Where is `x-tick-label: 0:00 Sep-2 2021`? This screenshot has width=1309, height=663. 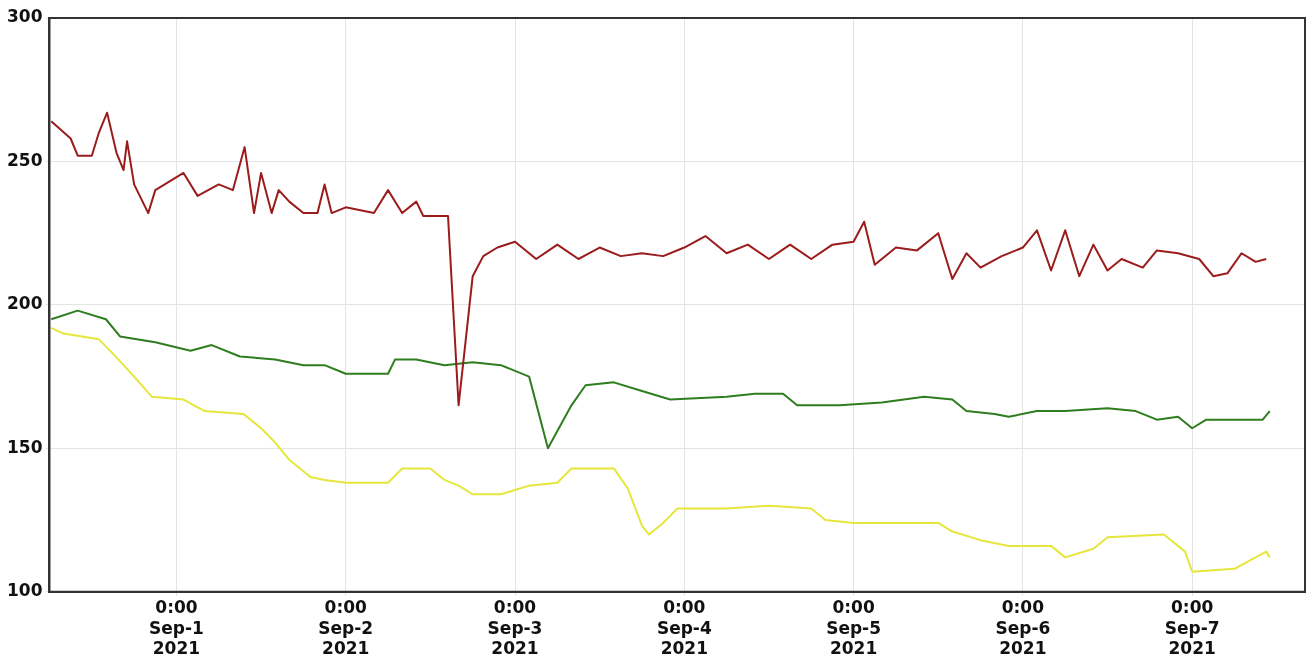
x-tick-label: 0:00 Sep-2 2021 is located at coordinates (346, 628).